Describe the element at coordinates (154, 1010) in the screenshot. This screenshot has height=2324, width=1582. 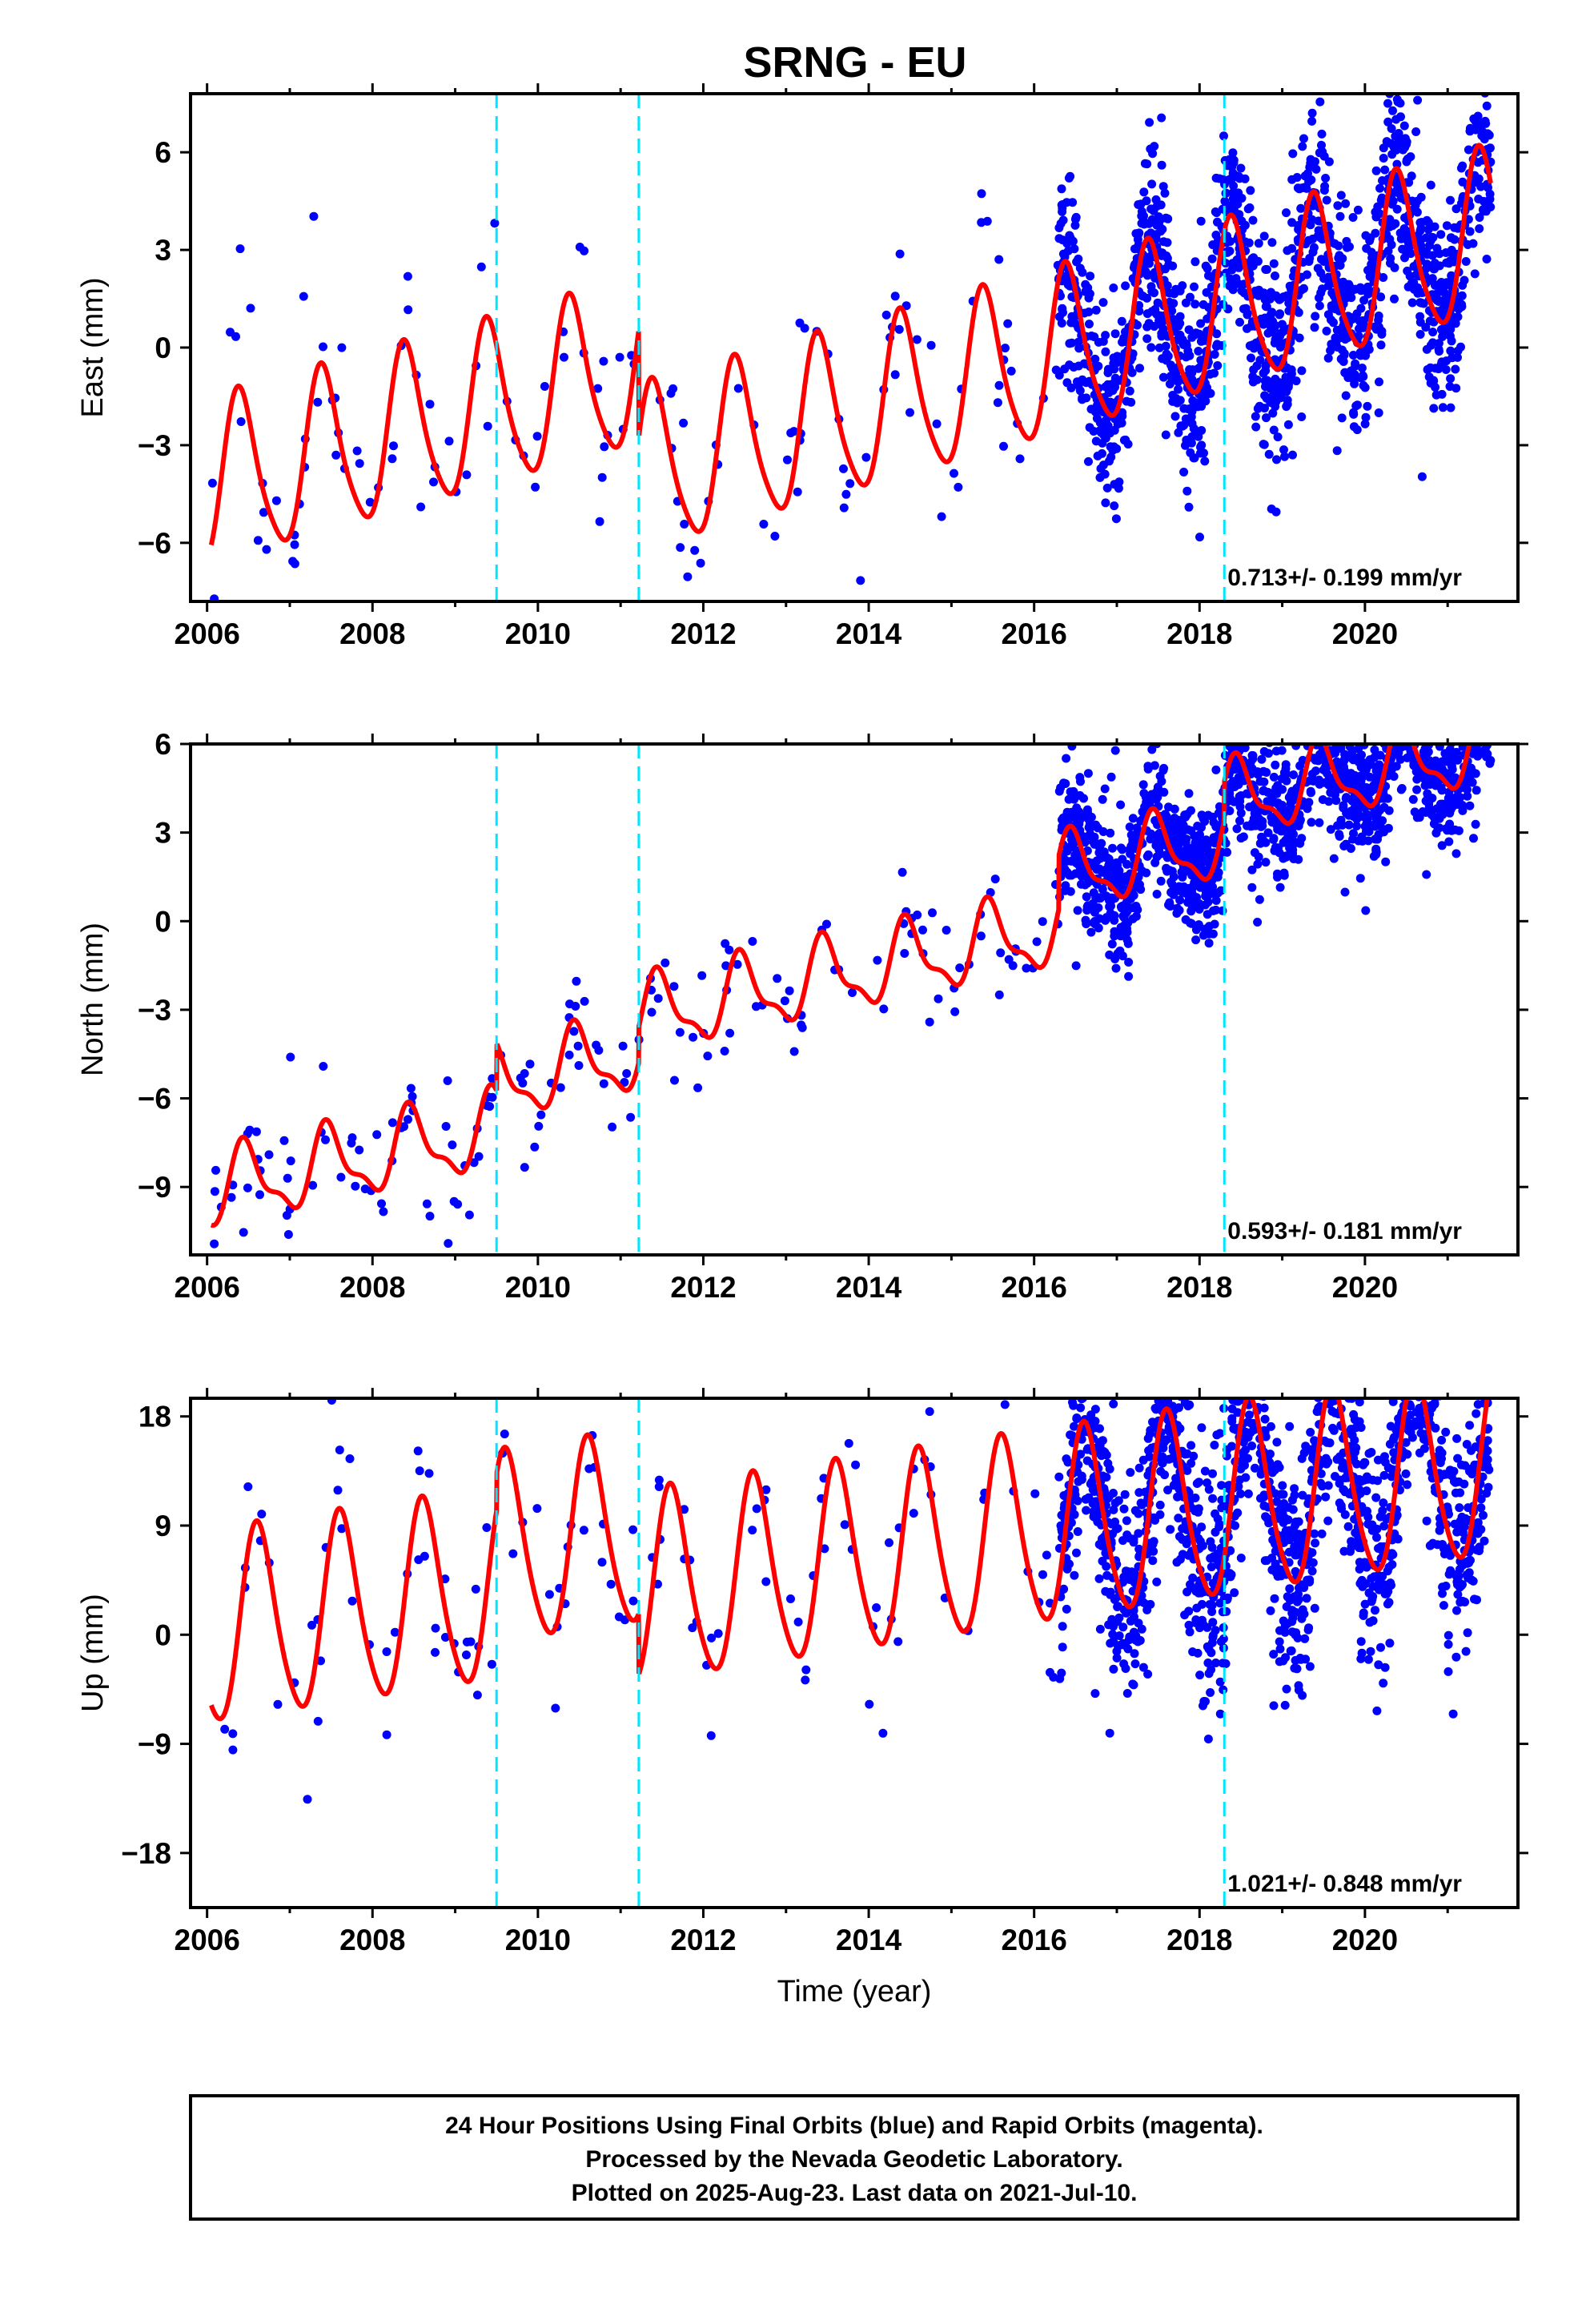
I see `y-tick-label: −3` at that location.